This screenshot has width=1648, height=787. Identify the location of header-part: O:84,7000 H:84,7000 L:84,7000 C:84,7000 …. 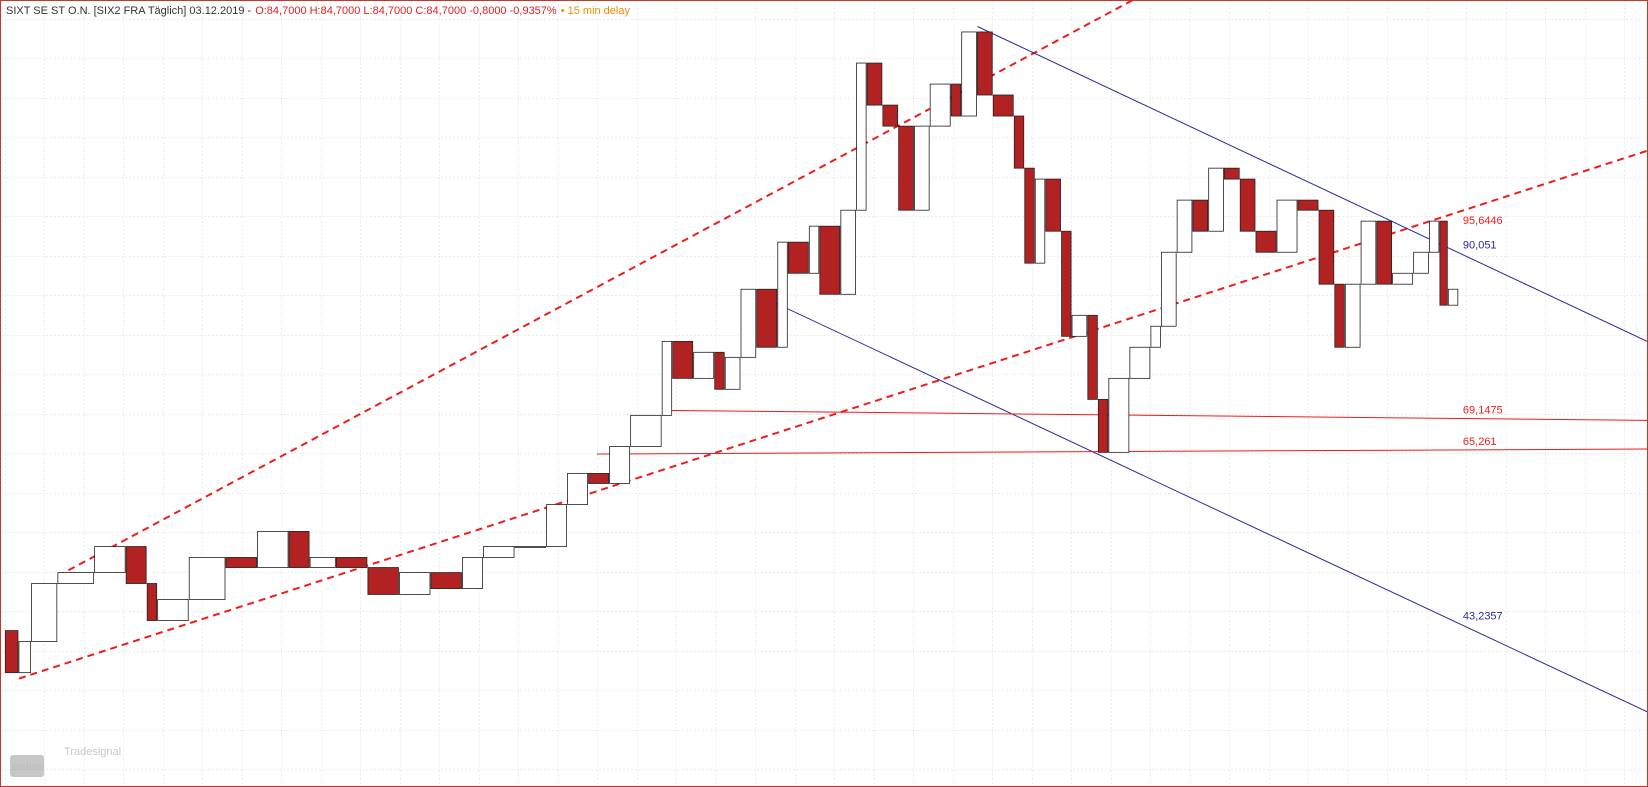
(406, 11).